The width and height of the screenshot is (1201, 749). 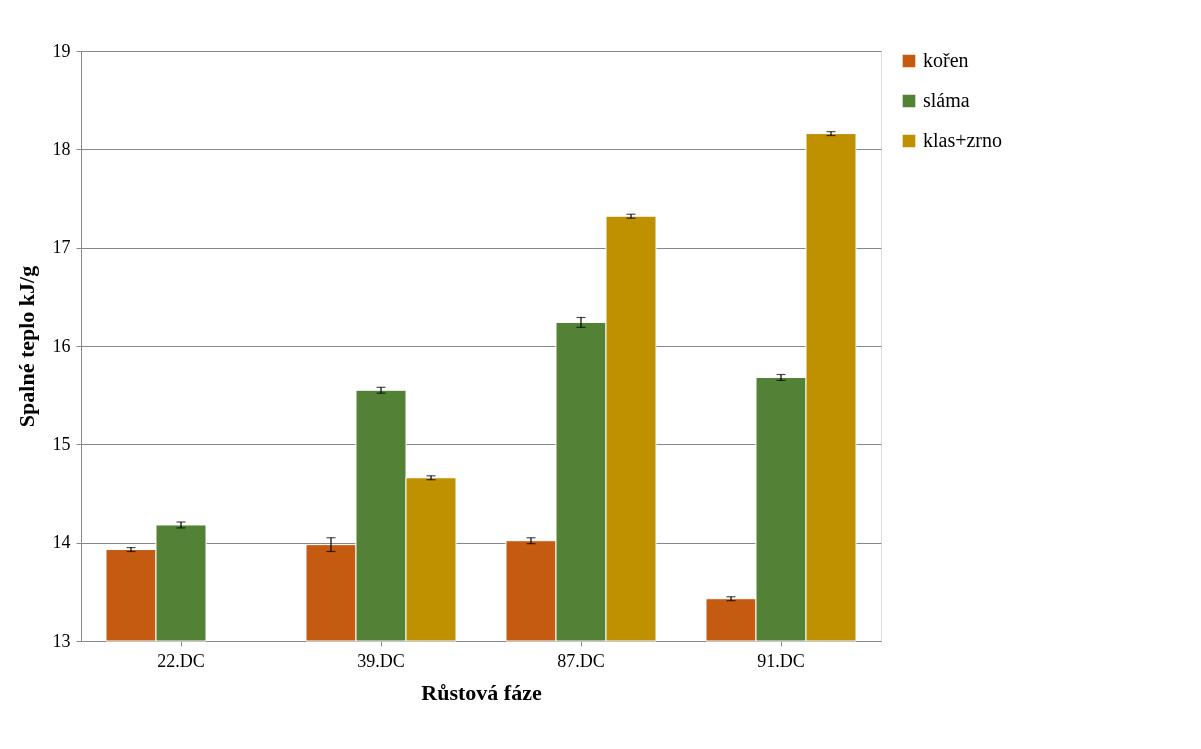 I want to click on y-tick-label: 16, so click(x=61, y=345).